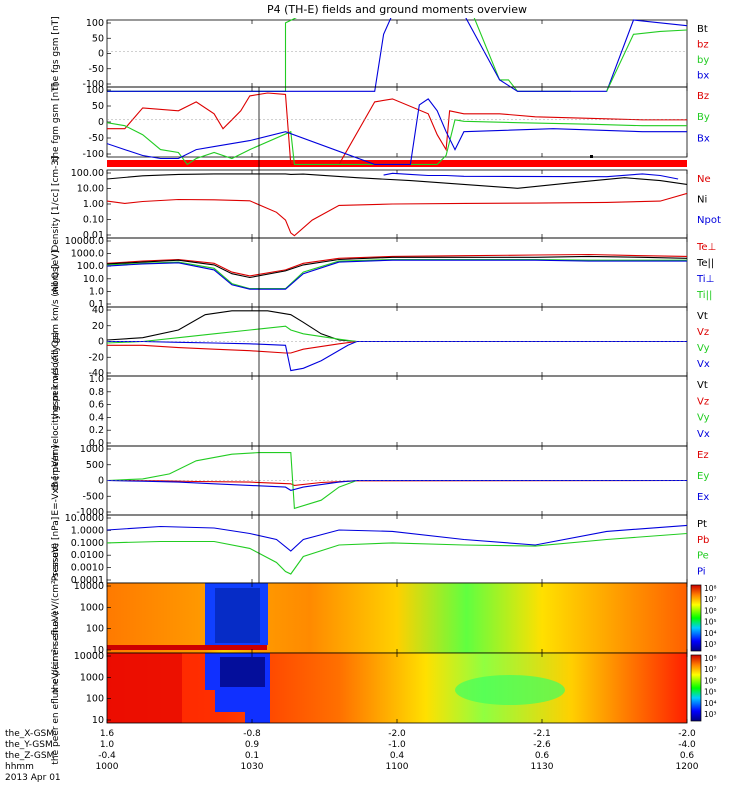 The height and width of the screenshot is (800, 750). Describe the element at coordinates (107, 734) in the screenshot. I see `ephemeris-value: 1.6` at that location.